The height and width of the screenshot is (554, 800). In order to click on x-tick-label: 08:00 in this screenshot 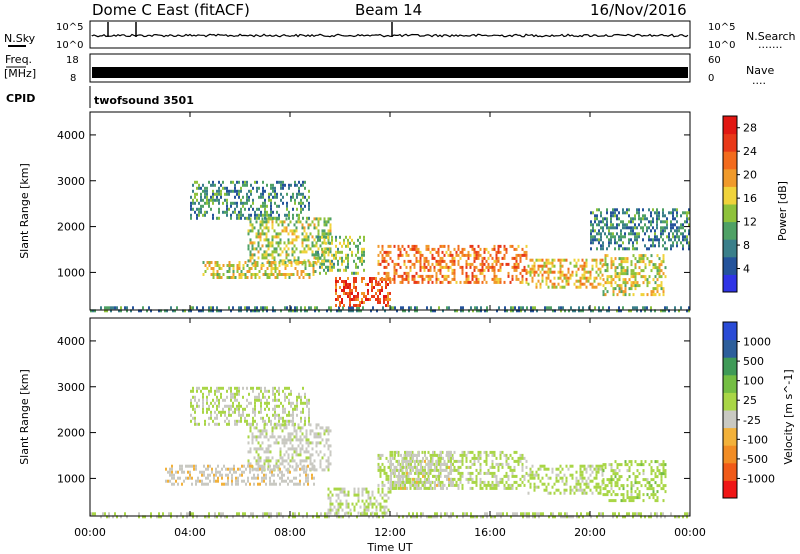, I will do `click(290, 532)`.